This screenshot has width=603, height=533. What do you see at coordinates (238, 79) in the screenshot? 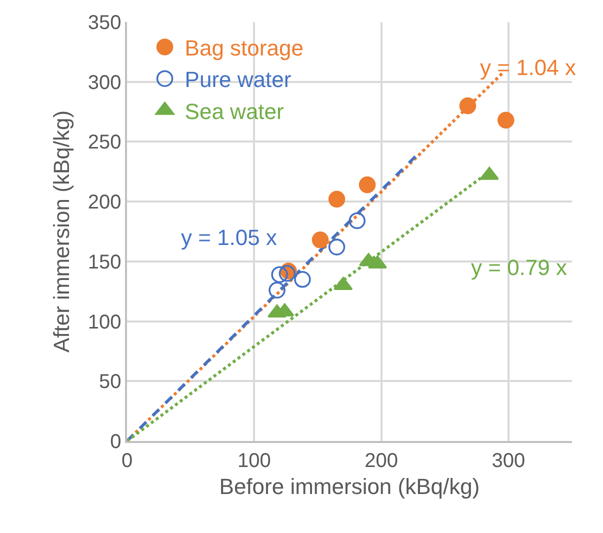
I see `legend-label: Pure water` at bounding box center [238, 79].